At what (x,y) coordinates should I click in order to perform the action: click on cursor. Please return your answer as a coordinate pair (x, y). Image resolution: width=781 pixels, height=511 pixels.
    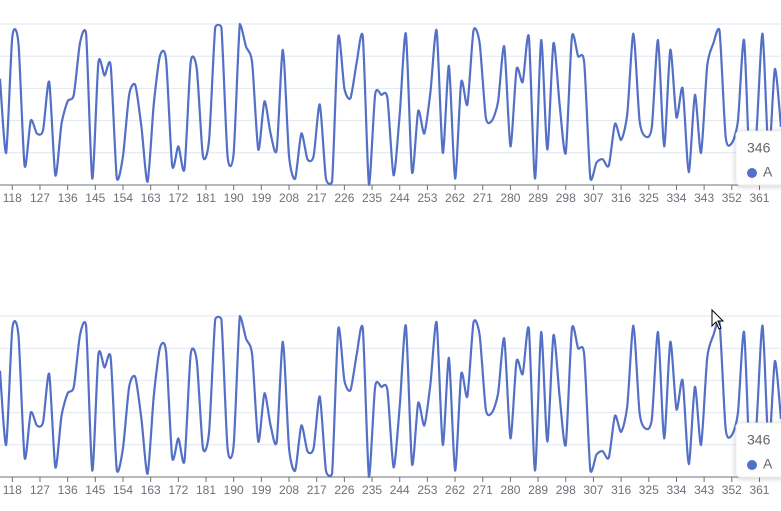
    Looking at the image, I should click on (718, 319).